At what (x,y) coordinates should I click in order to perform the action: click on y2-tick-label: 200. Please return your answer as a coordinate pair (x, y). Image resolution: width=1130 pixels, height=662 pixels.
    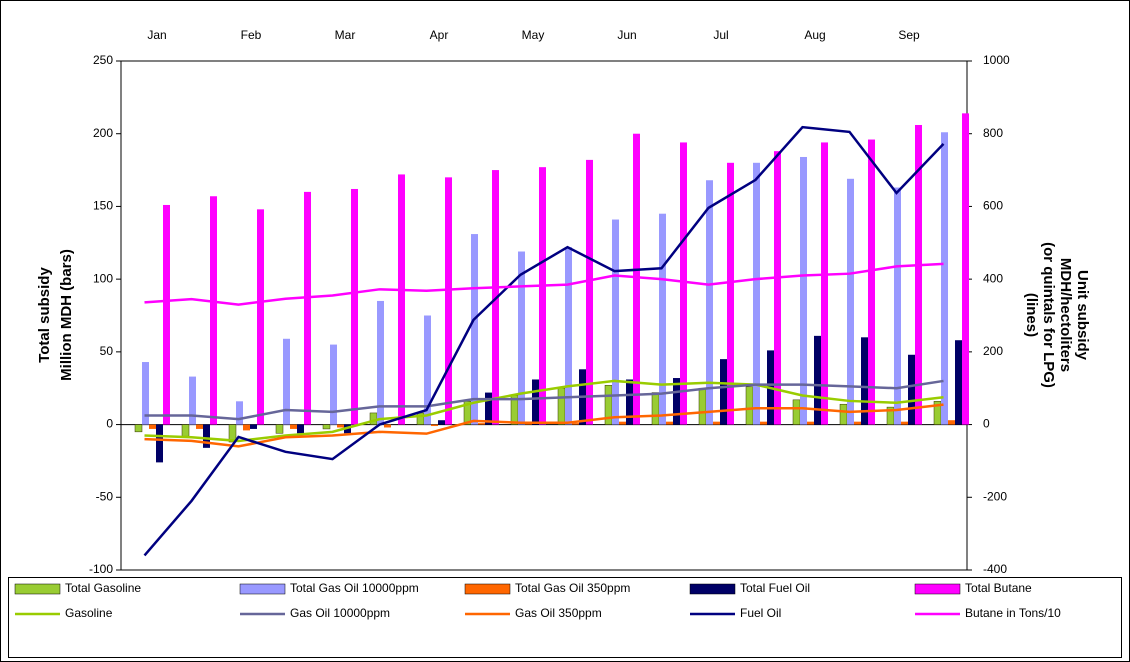
    Looking at the image, I should click on (993, 351).